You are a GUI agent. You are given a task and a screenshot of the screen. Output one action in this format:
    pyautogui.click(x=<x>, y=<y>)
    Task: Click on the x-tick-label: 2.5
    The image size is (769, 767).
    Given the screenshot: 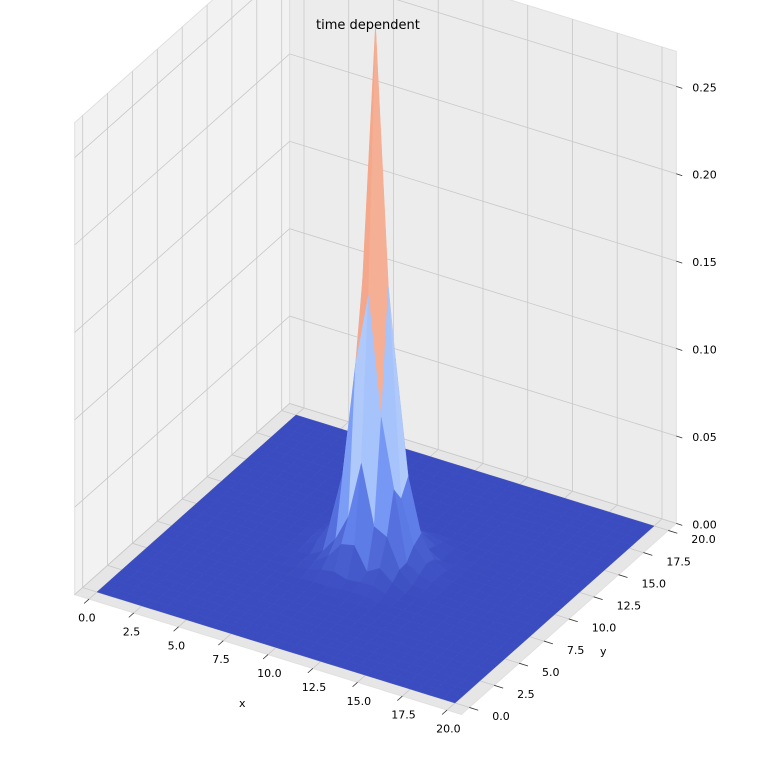 What is the action you would take?
    pyautogui.click(x=132, y=631)
    